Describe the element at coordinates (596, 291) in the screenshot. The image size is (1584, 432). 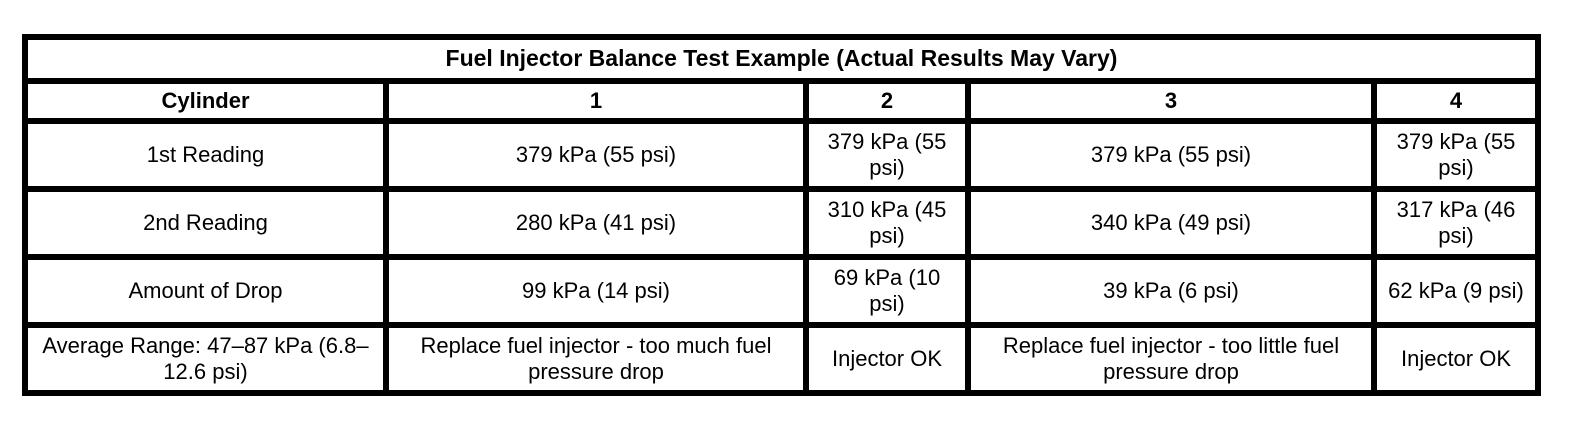
I see `table-cell: 99 kPa (14 psi)` at that location.